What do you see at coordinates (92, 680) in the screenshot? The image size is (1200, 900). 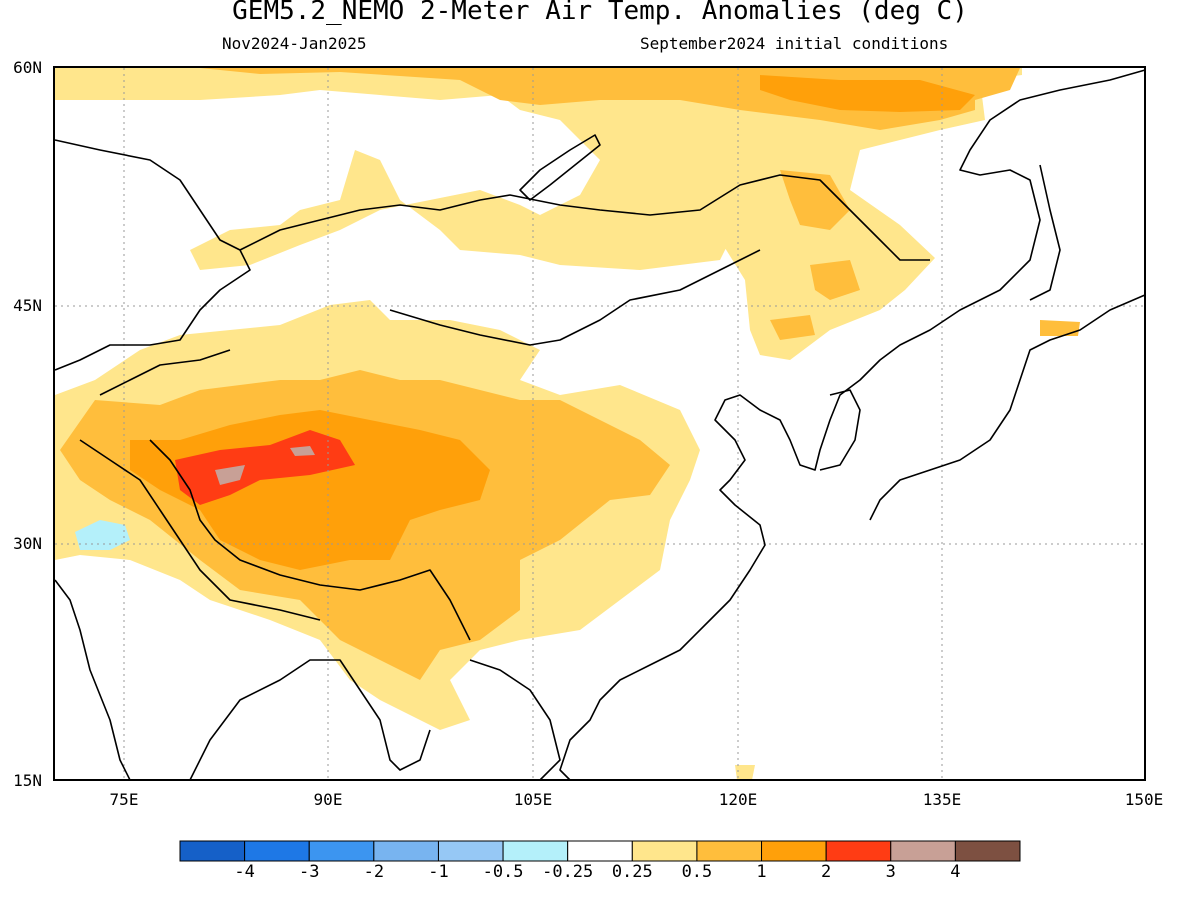 I see `coastline-south-asia` at bounding box center [92, 680].